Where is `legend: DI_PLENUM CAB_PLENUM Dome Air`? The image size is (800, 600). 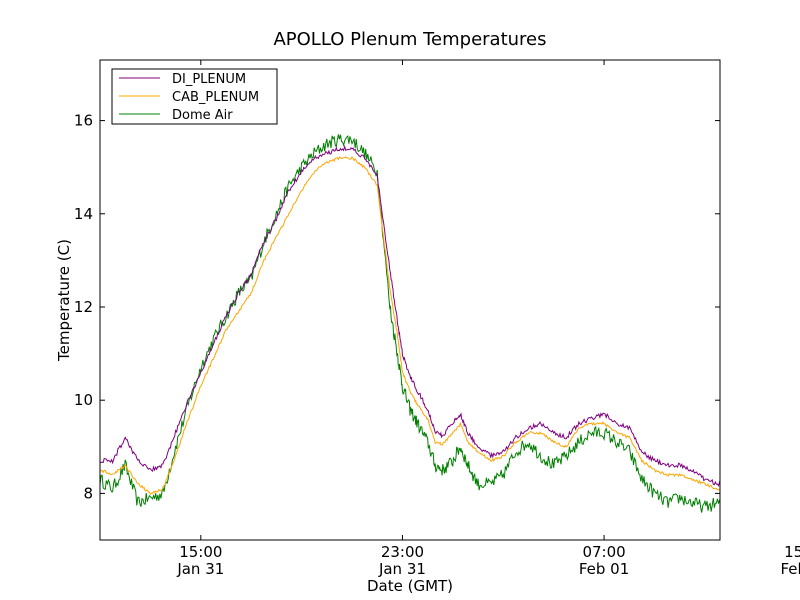
legend: DI_PLENUM CAB_PLENUM Dome Air is located at coordinates (194, 96).